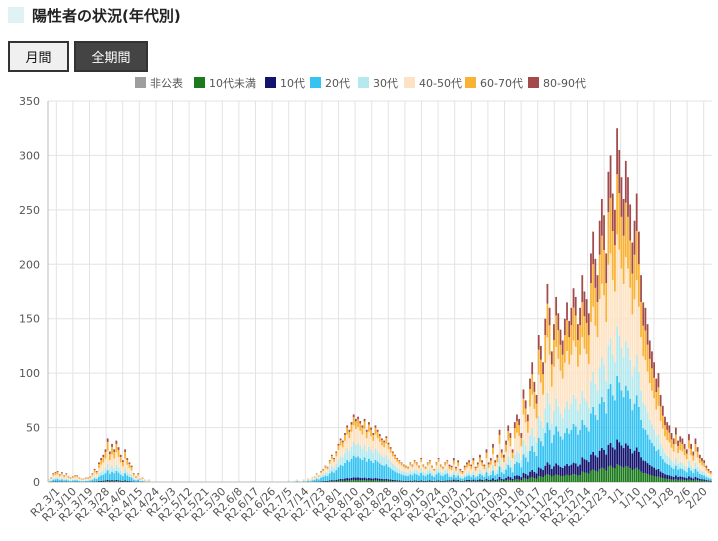 The width and height of the screenshot is (718, 541). What do you see at coordinates (232, 83) in the screenshot?
I see `legend-label-under10: 10代未満` at bounding box center [232, 83].